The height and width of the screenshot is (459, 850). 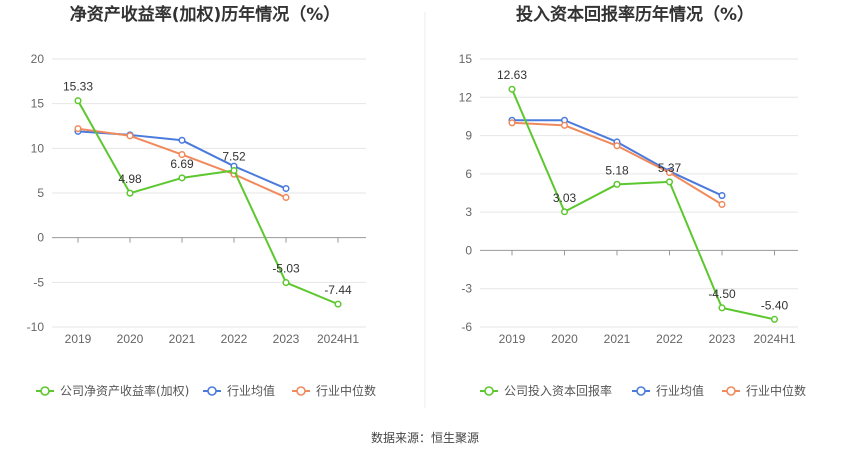 I want to click on data-label: 5.18, so click(x=617, y=170).